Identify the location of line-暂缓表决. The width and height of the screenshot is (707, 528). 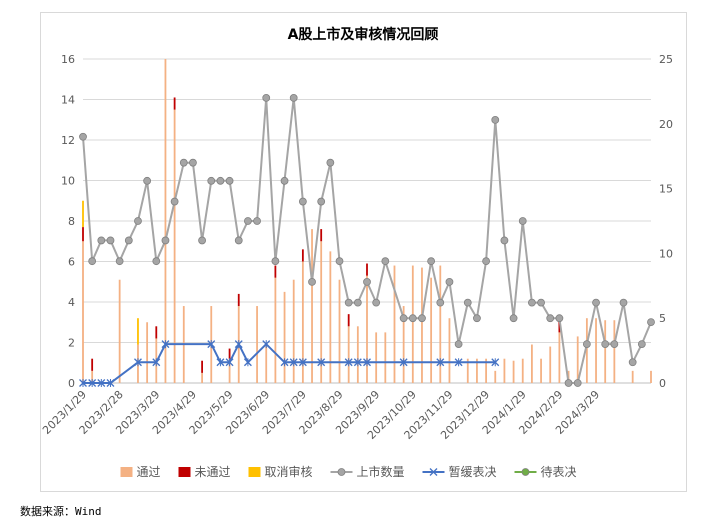
(289, 362).